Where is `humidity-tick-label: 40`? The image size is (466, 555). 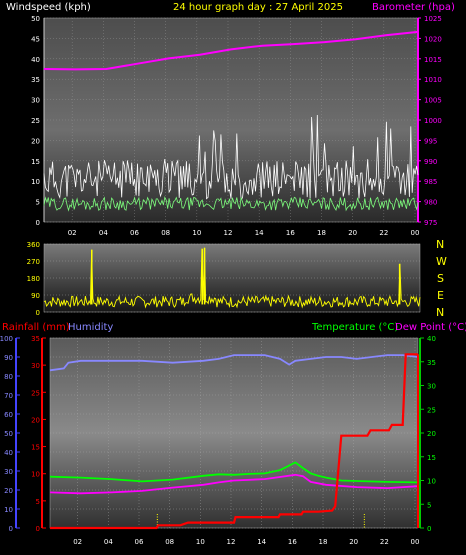 humidity-tick-label: 40 is located at coordinates (8, 453).